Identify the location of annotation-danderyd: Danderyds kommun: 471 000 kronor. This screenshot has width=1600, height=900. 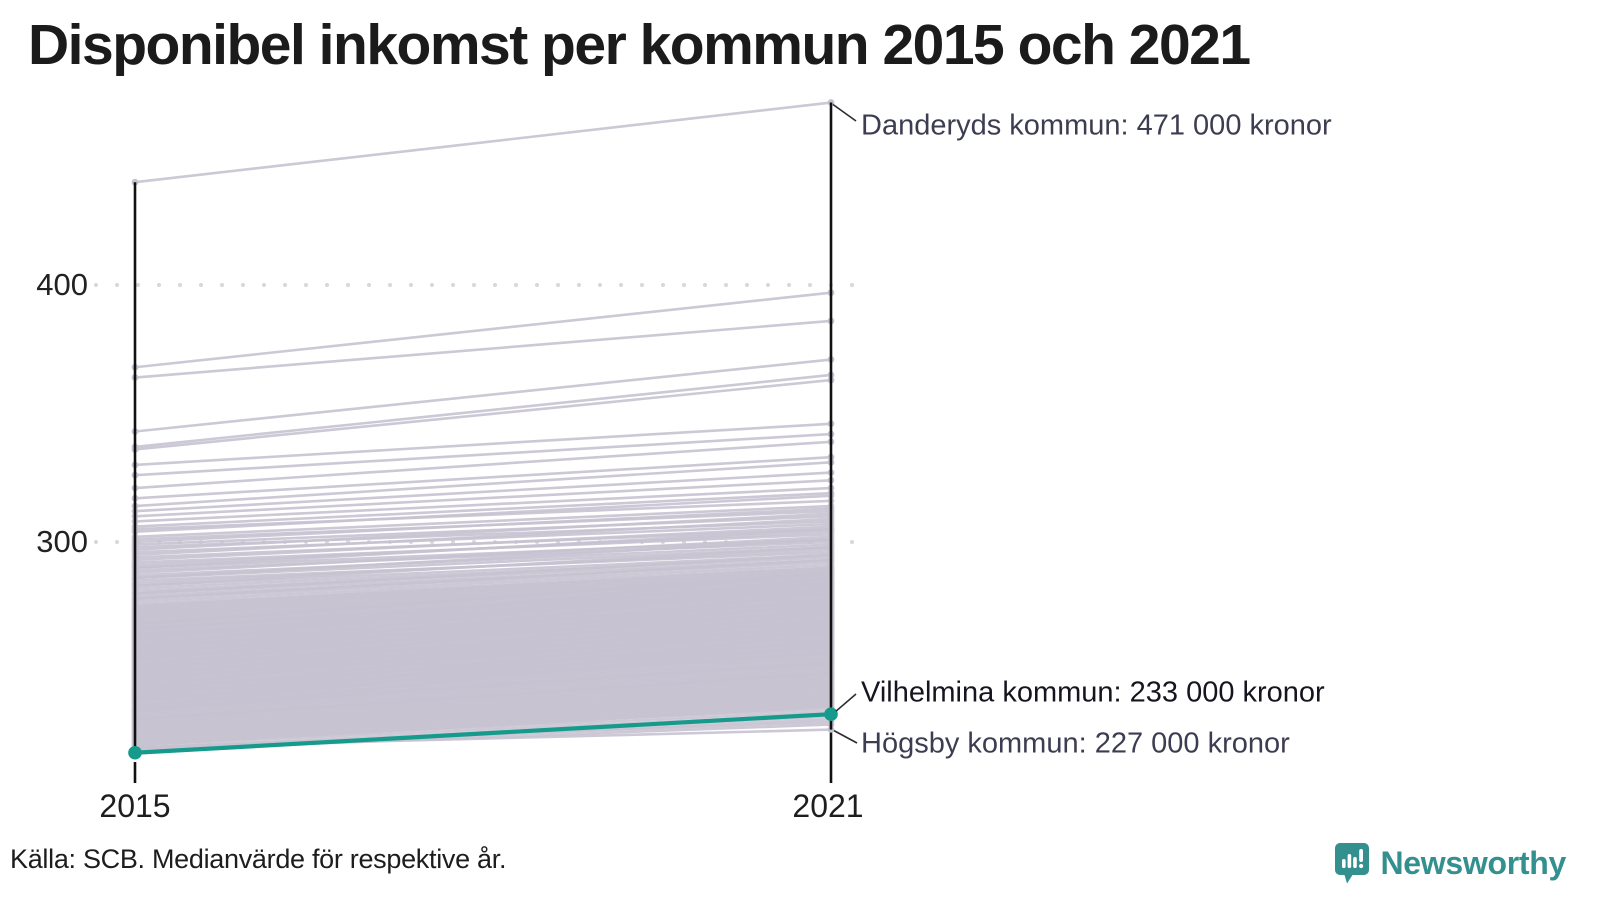
(1096, 125).